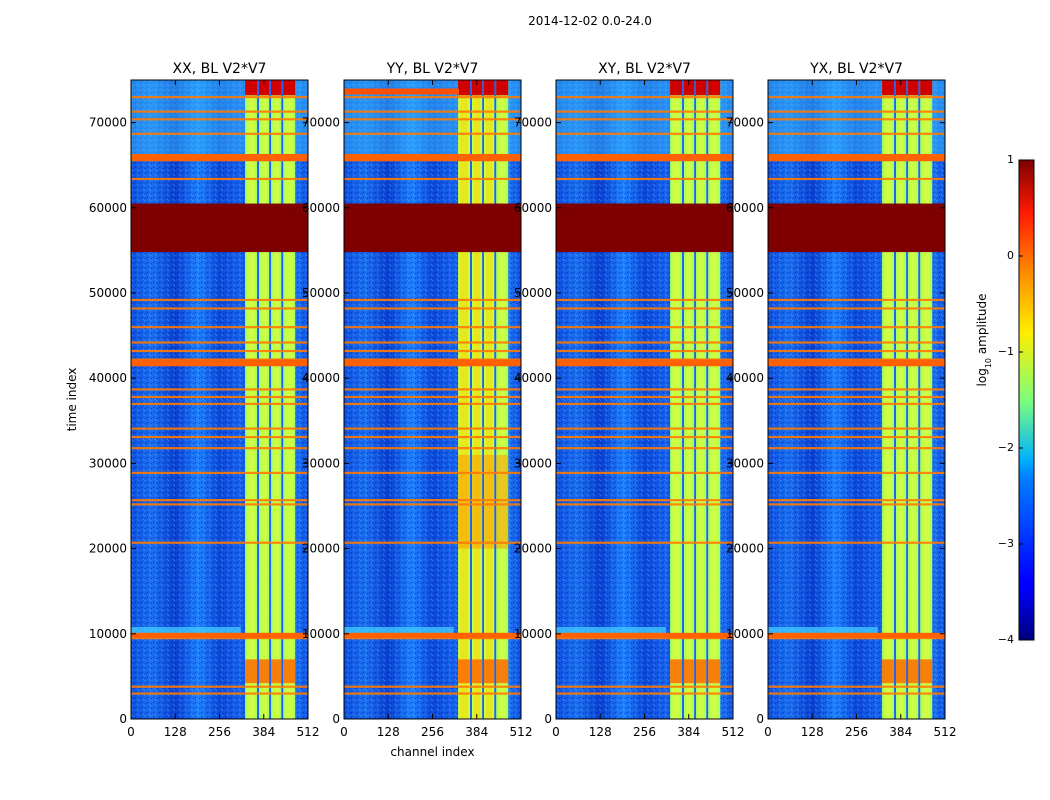 Image resolution: width=1050 pixels, height=800 pixels. What do you see at coordinates (590, 21) in the screenshot?
I see `figure-suptitle: 2014-12-02 0.0-24.0` at bounding box center [590, 21].